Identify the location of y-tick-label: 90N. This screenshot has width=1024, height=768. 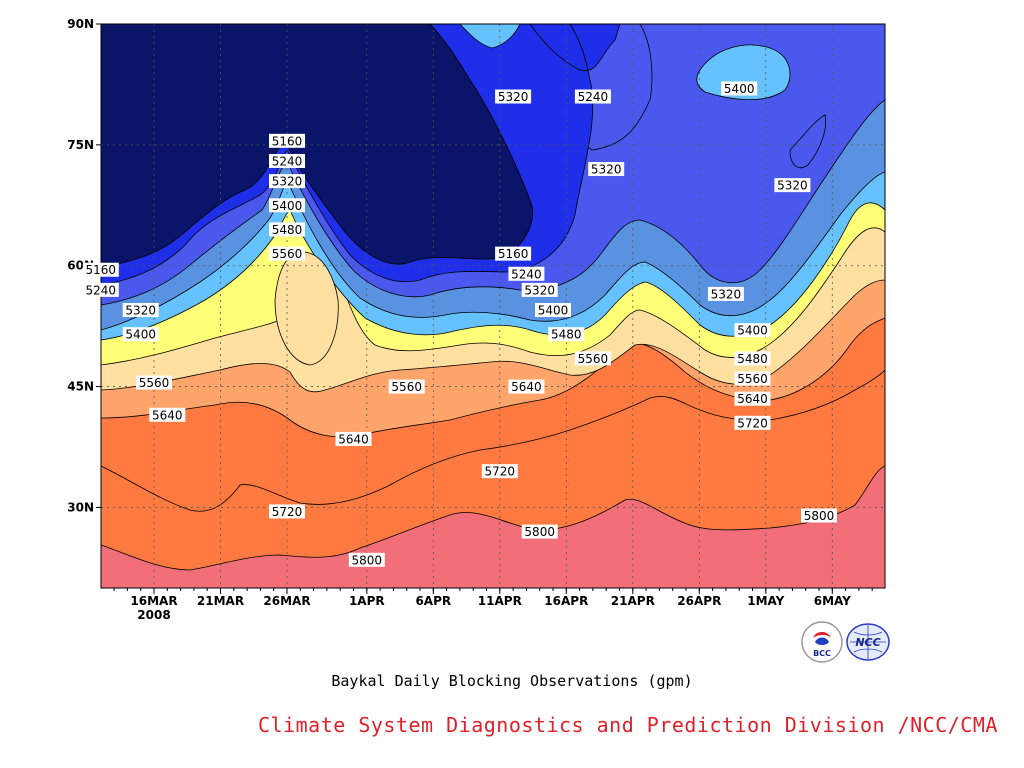
(80, 24).